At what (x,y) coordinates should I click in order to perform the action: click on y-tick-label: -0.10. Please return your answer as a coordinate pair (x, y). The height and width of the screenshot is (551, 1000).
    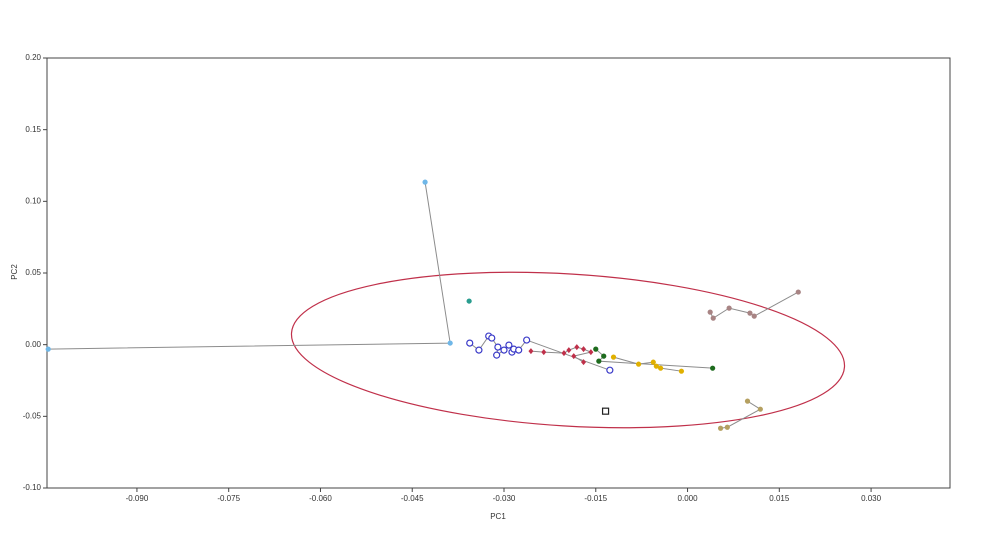
    Looking at the image, I should click on (32, 487).